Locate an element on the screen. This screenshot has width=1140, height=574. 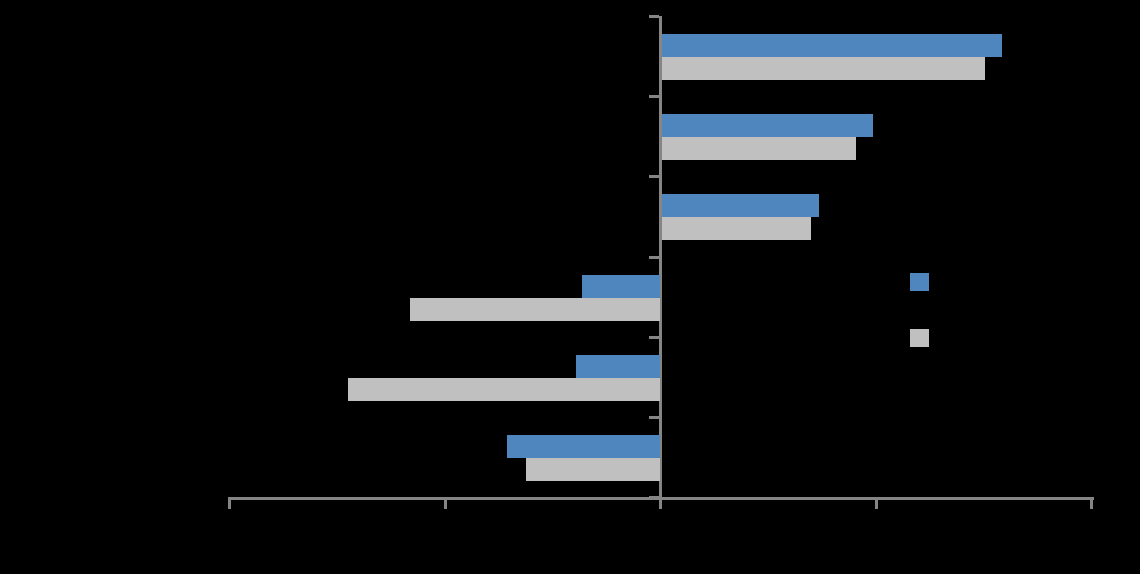
bar-series2-cat5 is located at coordinates (503, 389).